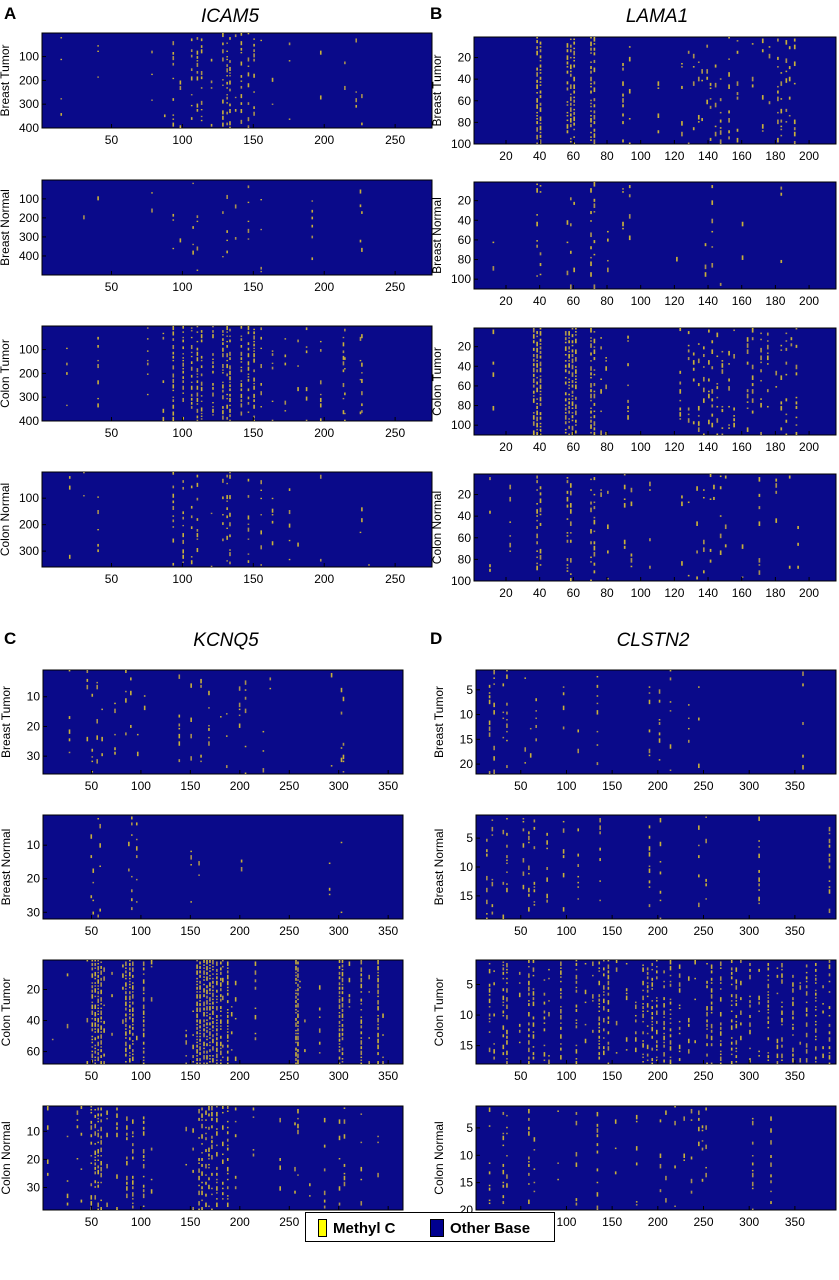 The width and height of the screenshot is (839, 1280). Describe the element at coordinates (467, 715) in the screenshot. I see `y-tick-label: 10` at that location.